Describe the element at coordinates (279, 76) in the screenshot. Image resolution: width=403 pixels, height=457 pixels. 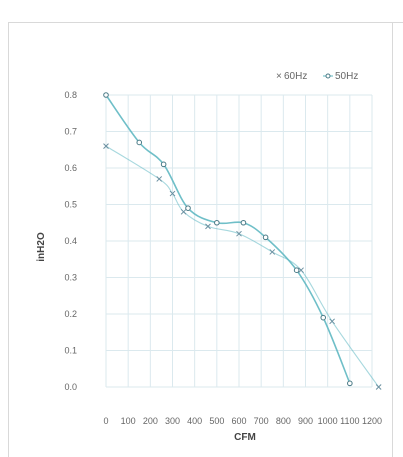
I see `legend-marker-x: ×` at that location.